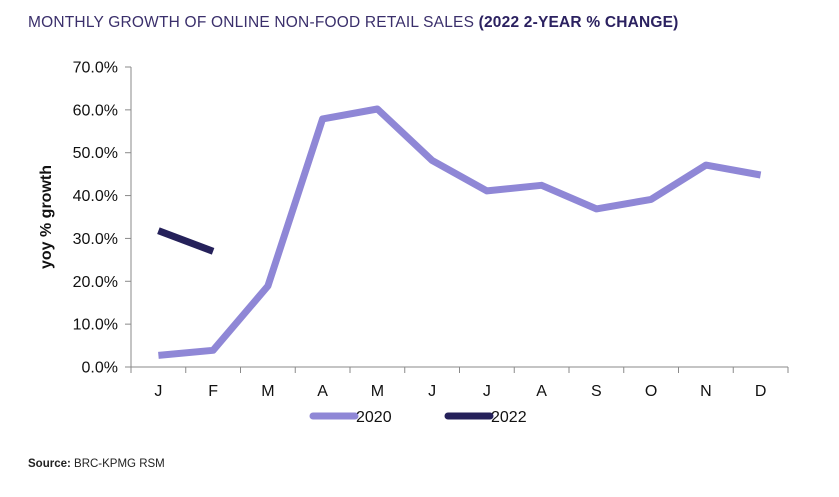 This screenshot has width=839, height=497. Describe the element at coordinates (578, 22) in the screenshot. I see `chart-title-bold: (2022 2-YEAR % CHANGE)` at that location.